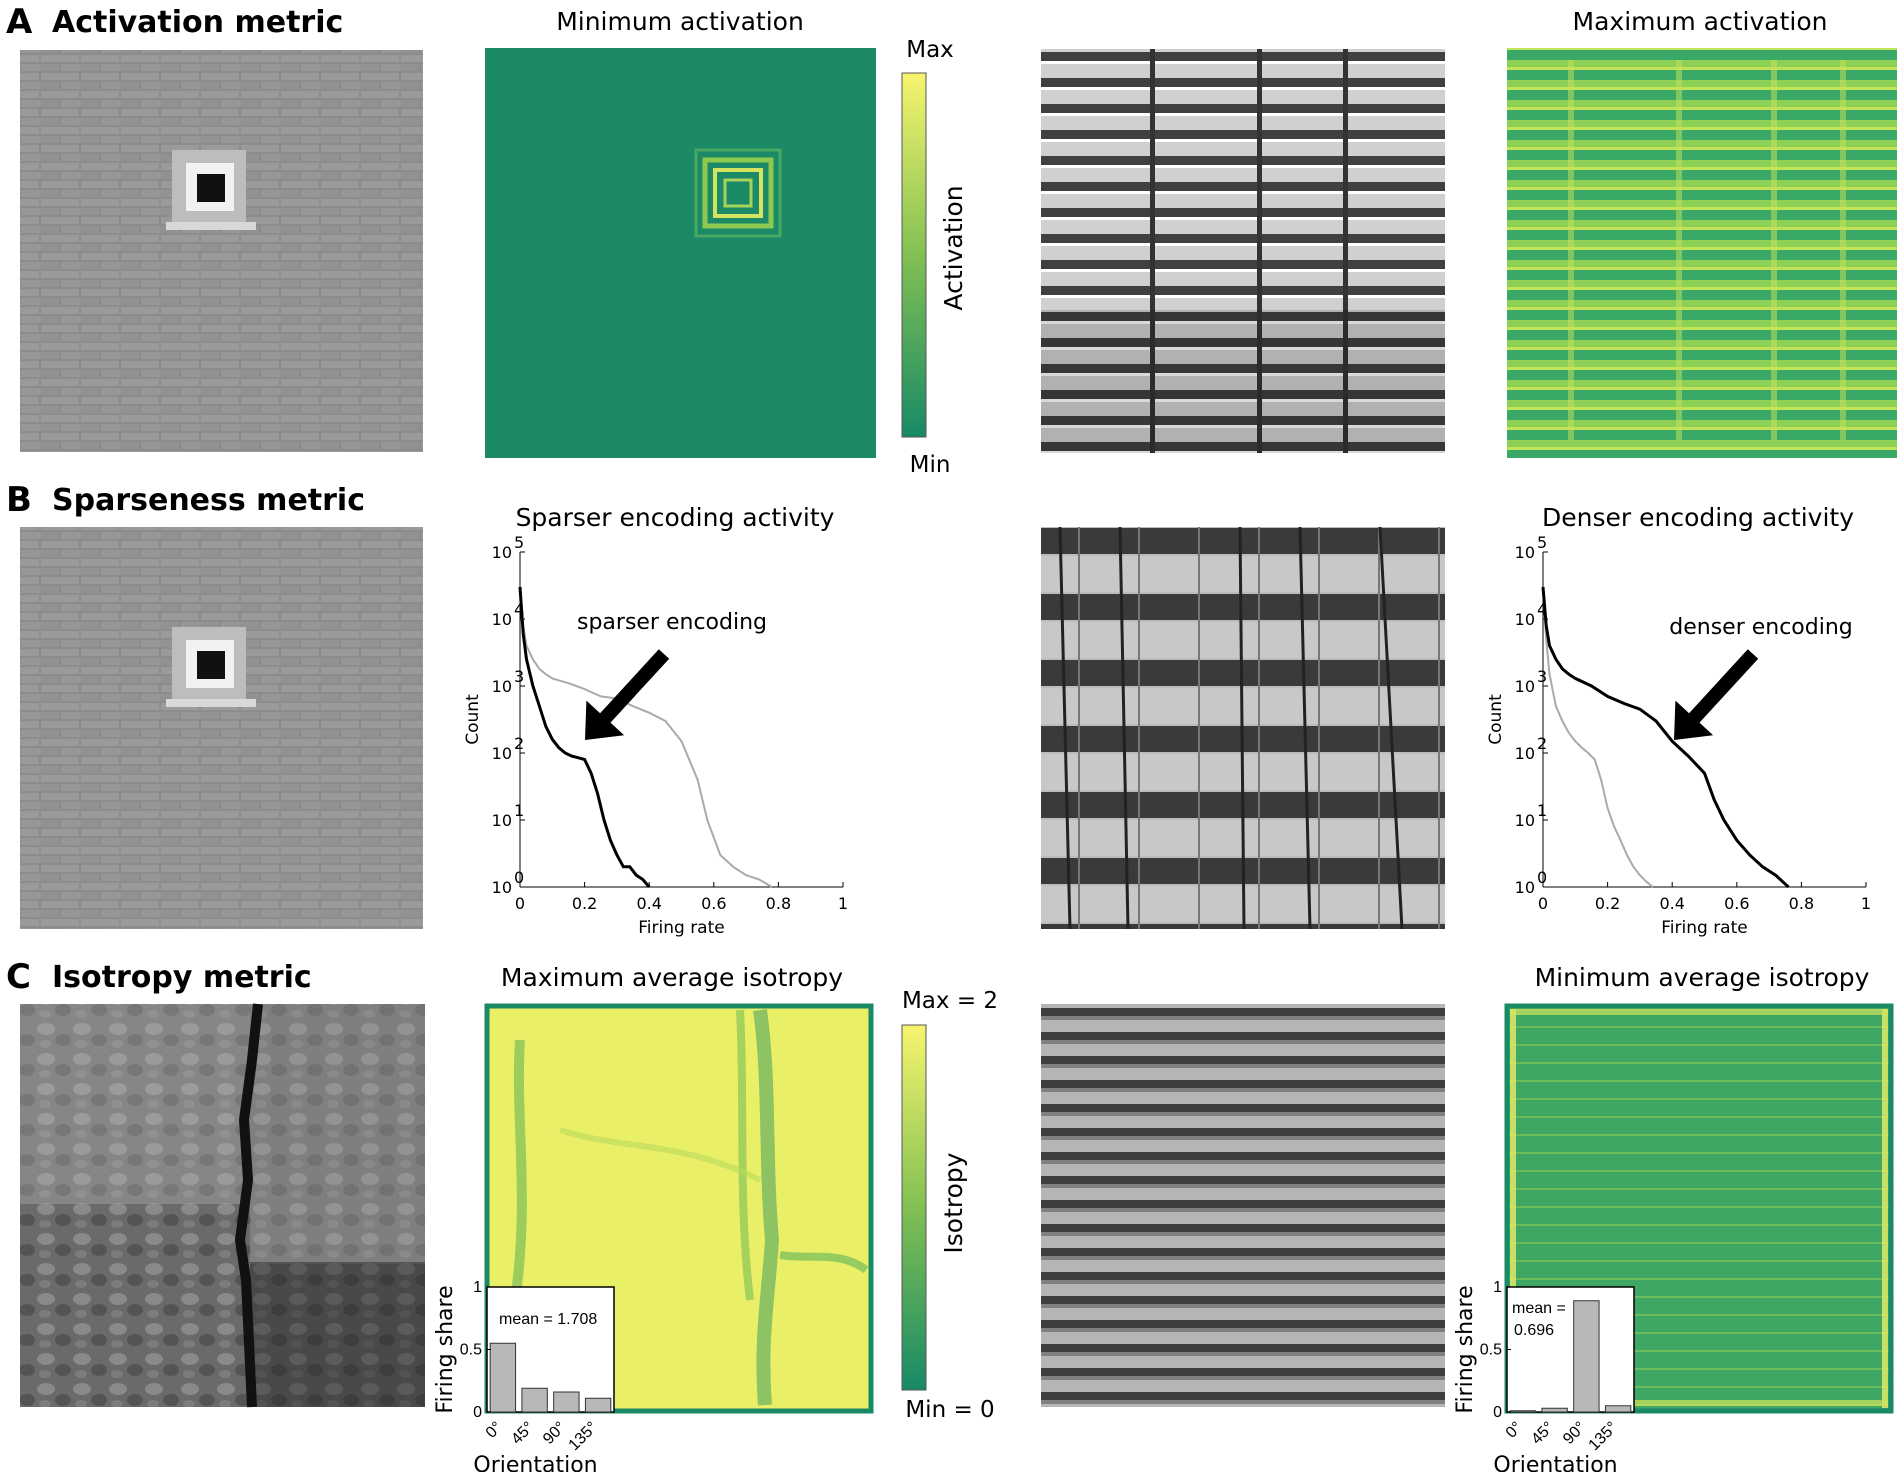  What do you see at coordinates (19, 22) in the screenshot?
I see `panel-letter-a: A` at bounding box center [19, 22].